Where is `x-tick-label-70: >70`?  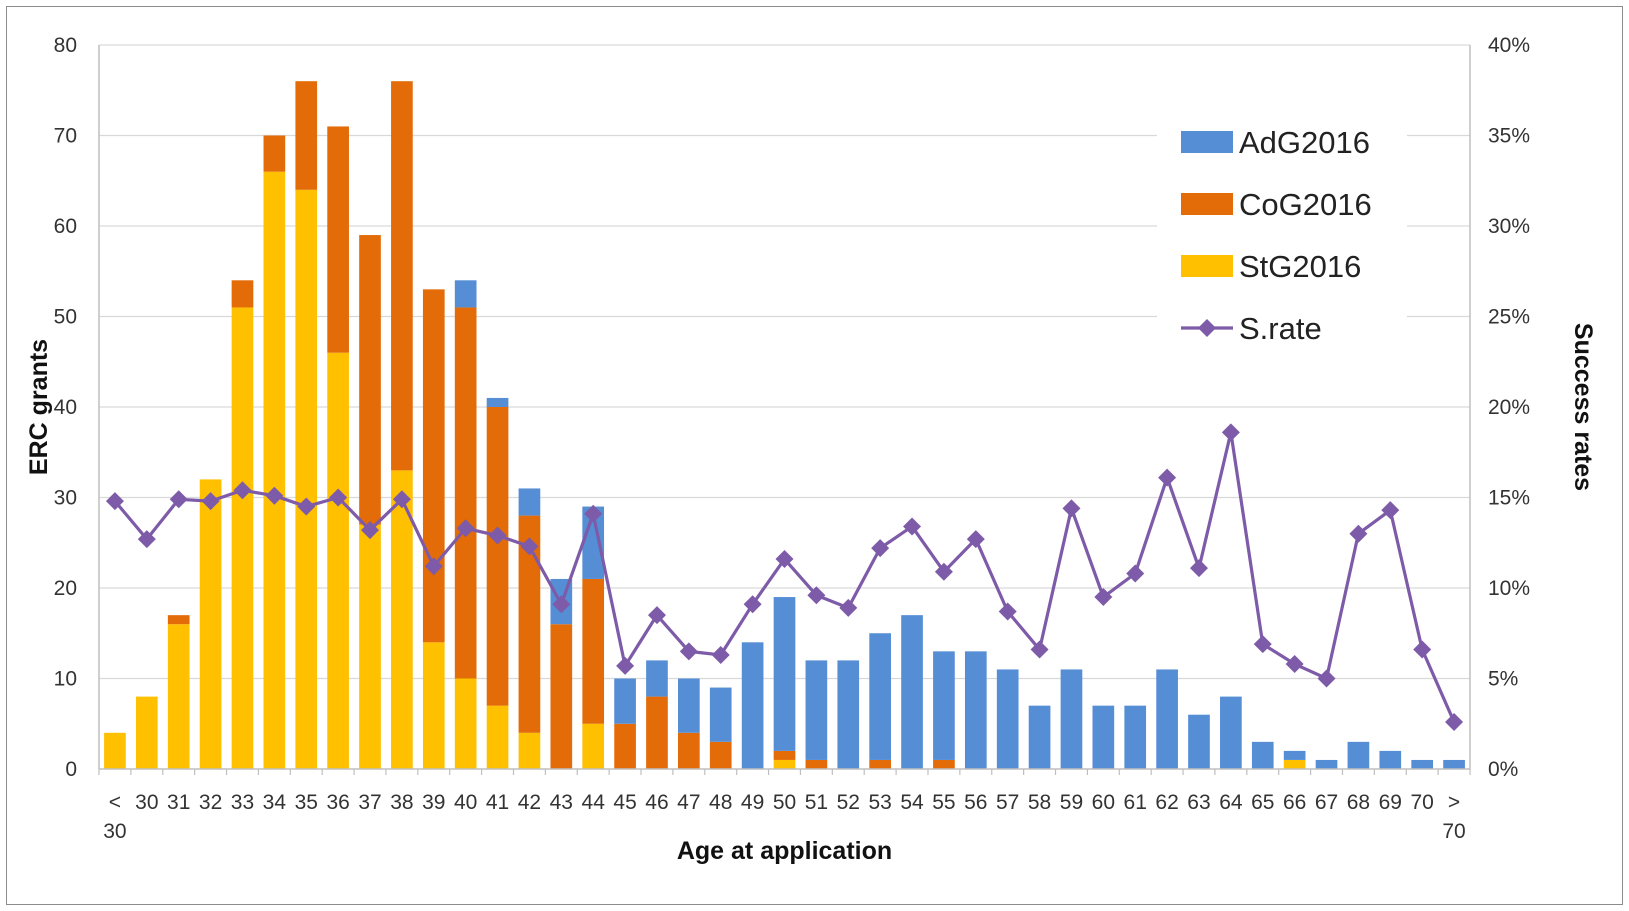
x-tick-label-70: >70 is located at coordinates (1453, 817).